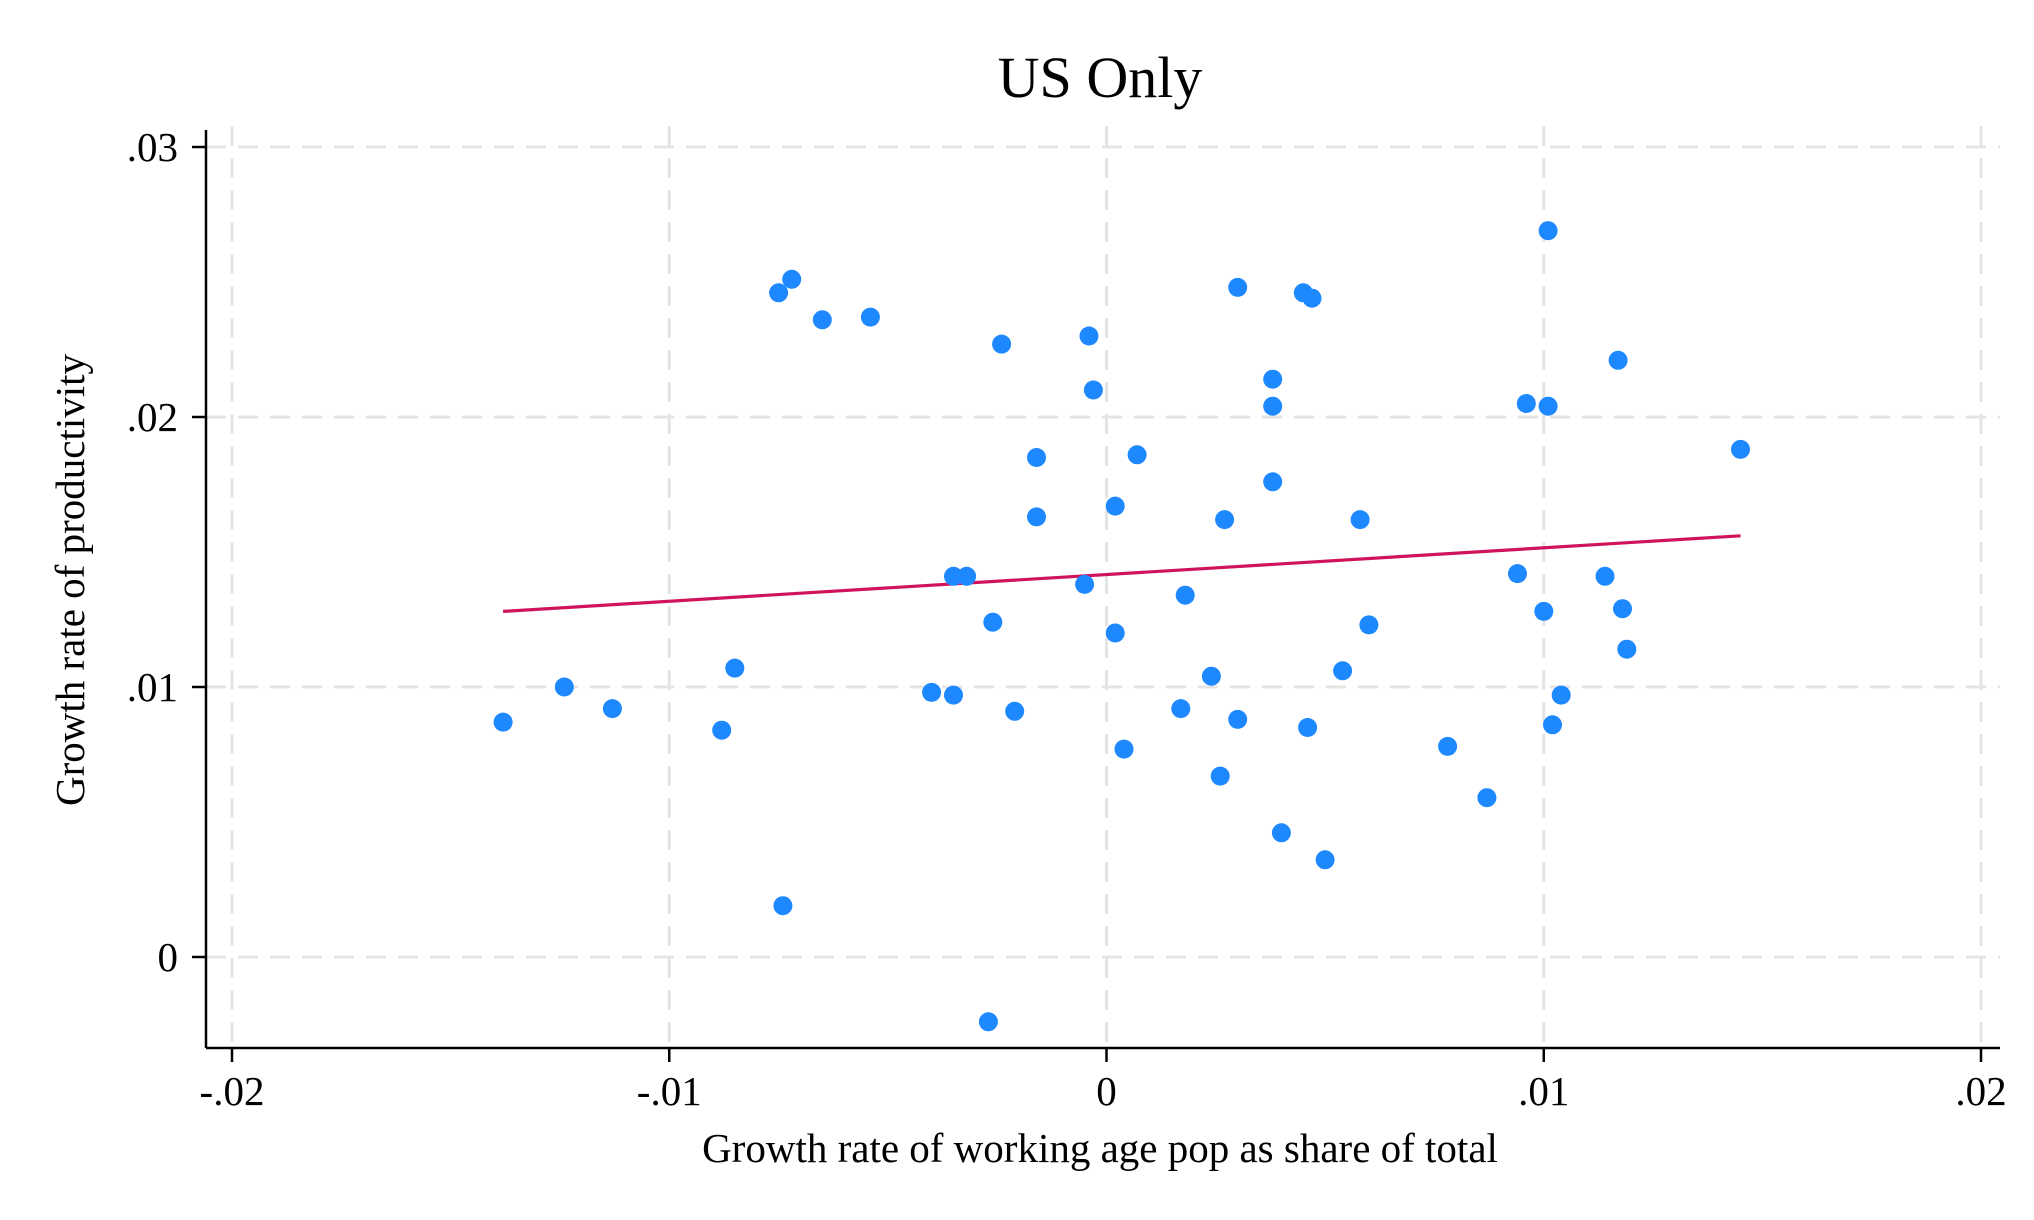  Describe the element at coordinates (70, 579) in the screenshot. I see `y-axis-title: Growth rate of productivity` at that location.